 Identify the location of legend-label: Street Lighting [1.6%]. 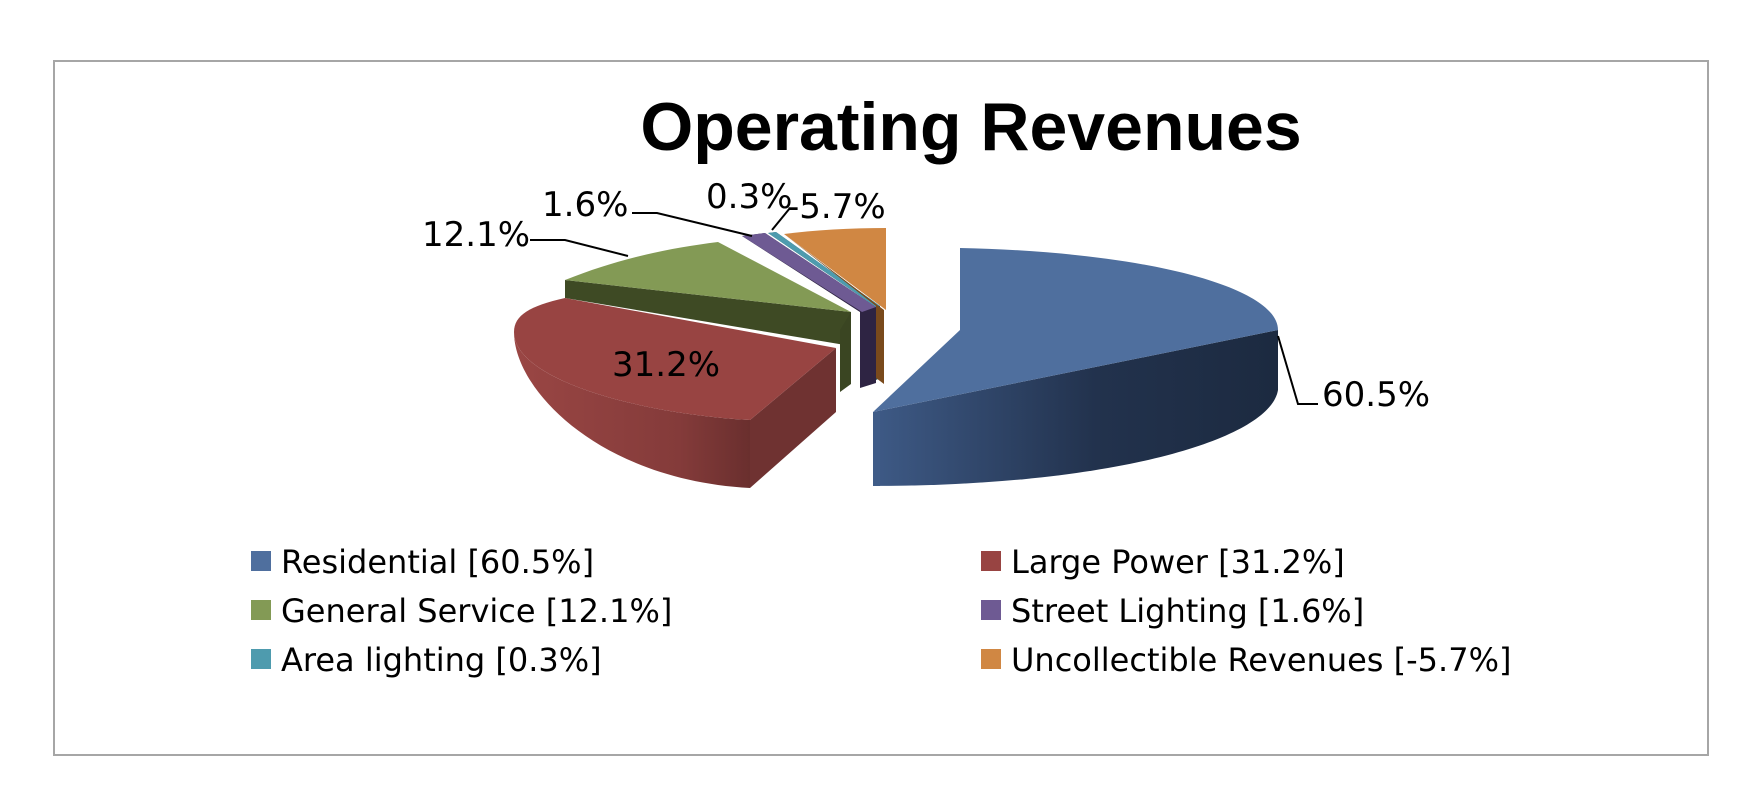
(1187, 611).